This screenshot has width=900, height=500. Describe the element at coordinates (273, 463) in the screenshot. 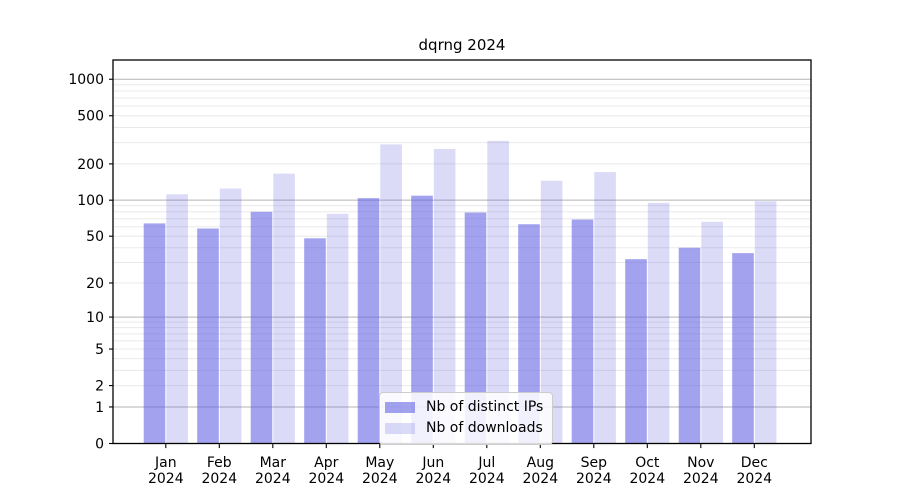

I see `x-tick-label-month: Mar` at that location.